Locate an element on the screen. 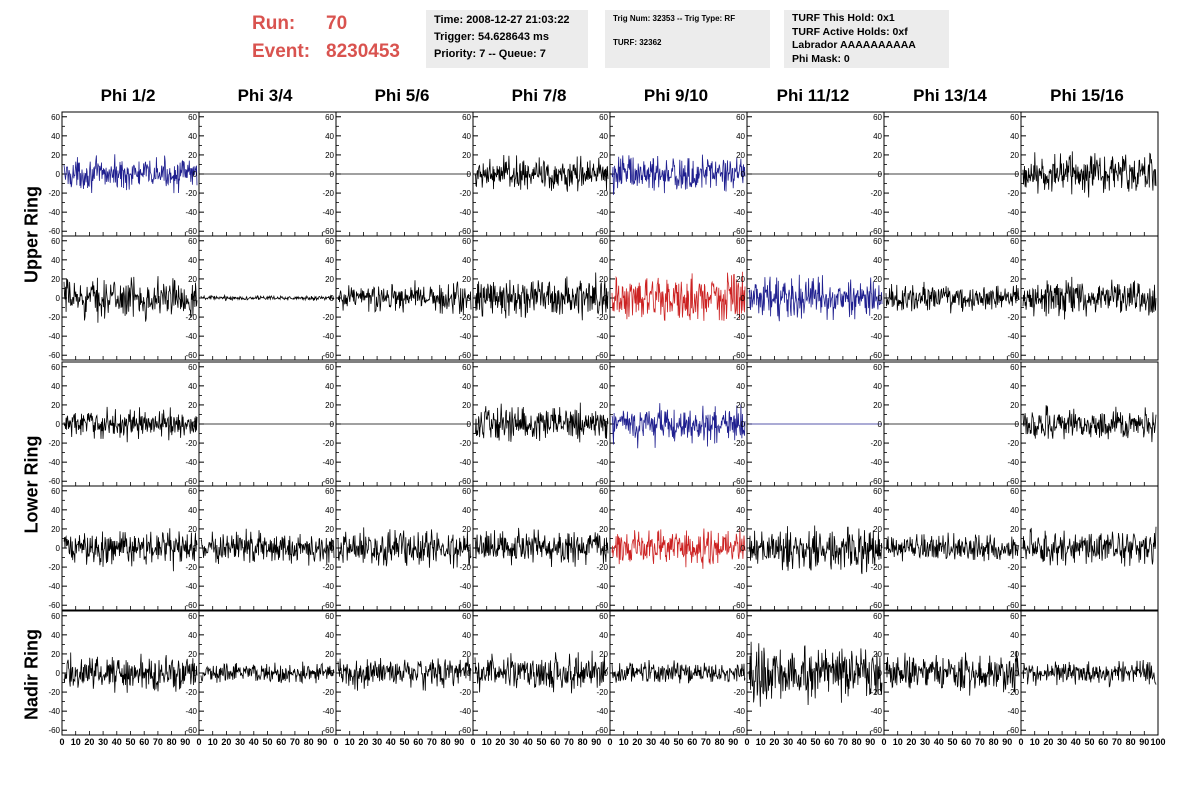  panel-r2-c5: -60 -40 -20 0 20 40 60 is located at coordinates (672, 298).